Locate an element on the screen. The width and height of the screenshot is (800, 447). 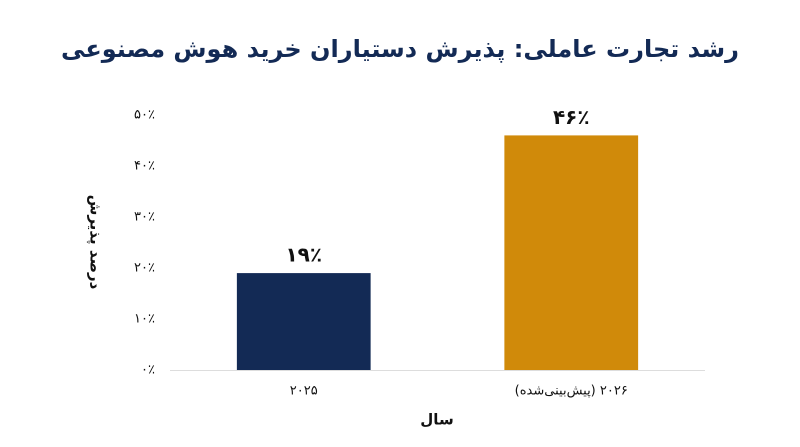
y-tick-label: ۵۰٪ is located at coordinates (144, 115).